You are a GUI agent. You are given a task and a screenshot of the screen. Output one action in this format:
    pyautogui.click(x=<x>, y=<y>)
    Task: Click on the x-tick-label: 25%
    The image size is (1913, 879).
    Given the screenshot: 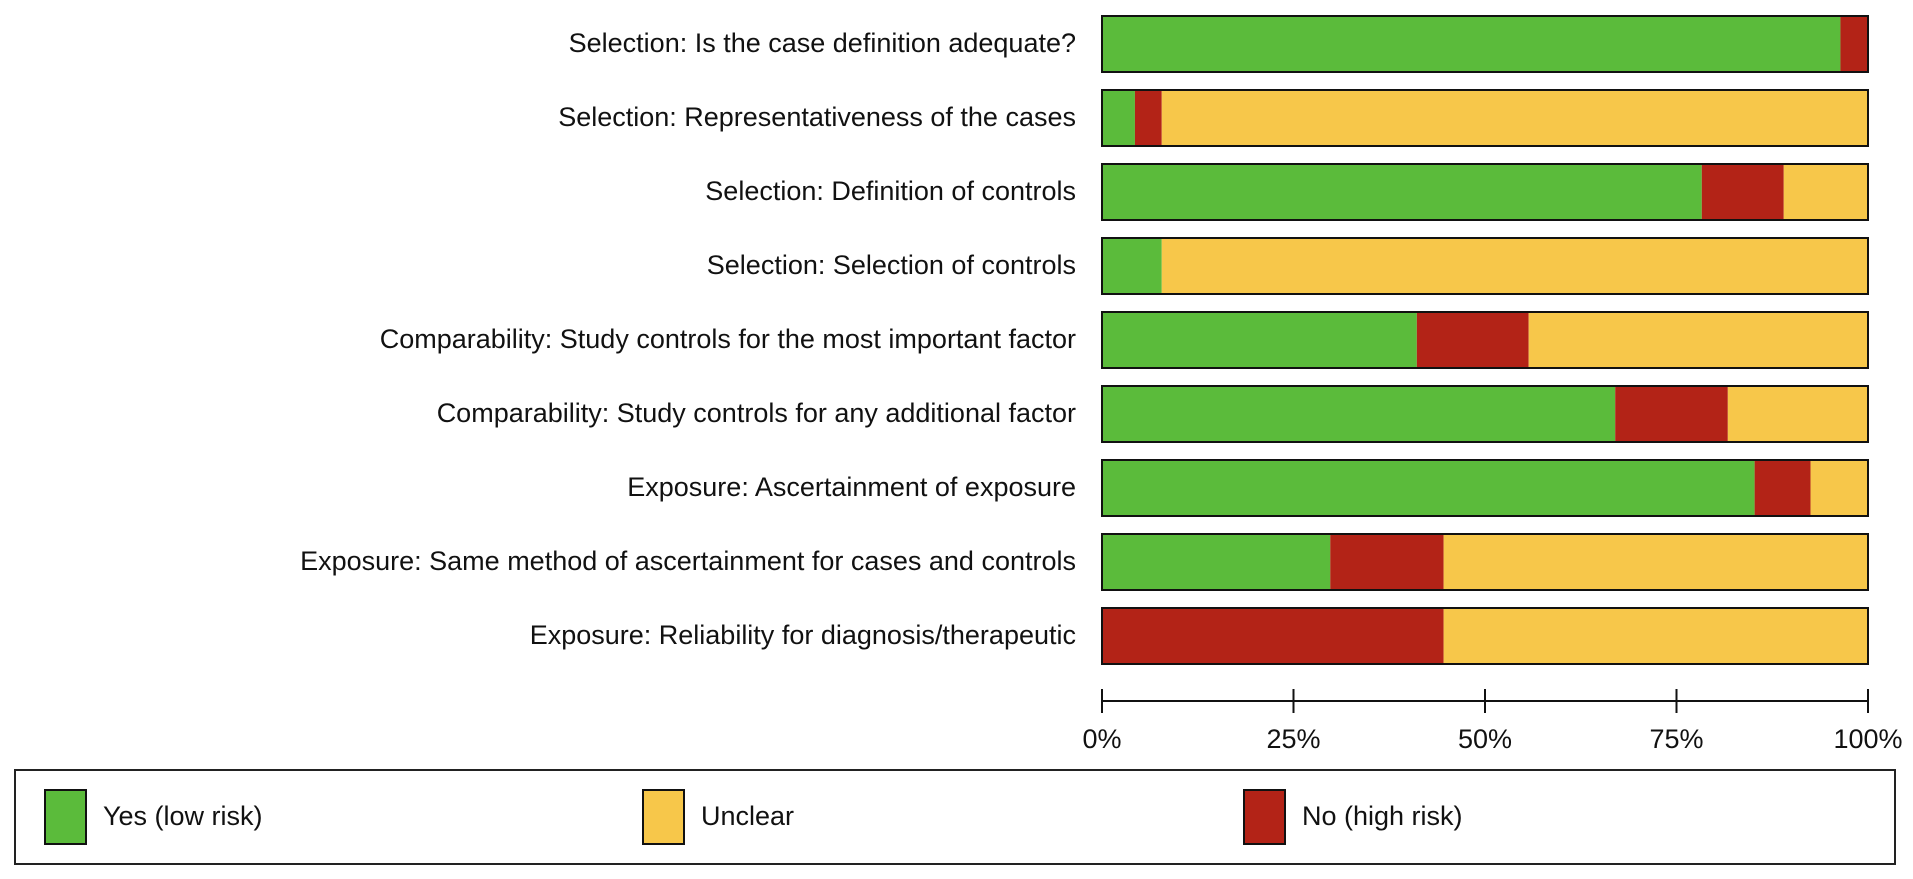 What is the action you would take?
    pyautogui.click(x=1293, y=739)
    